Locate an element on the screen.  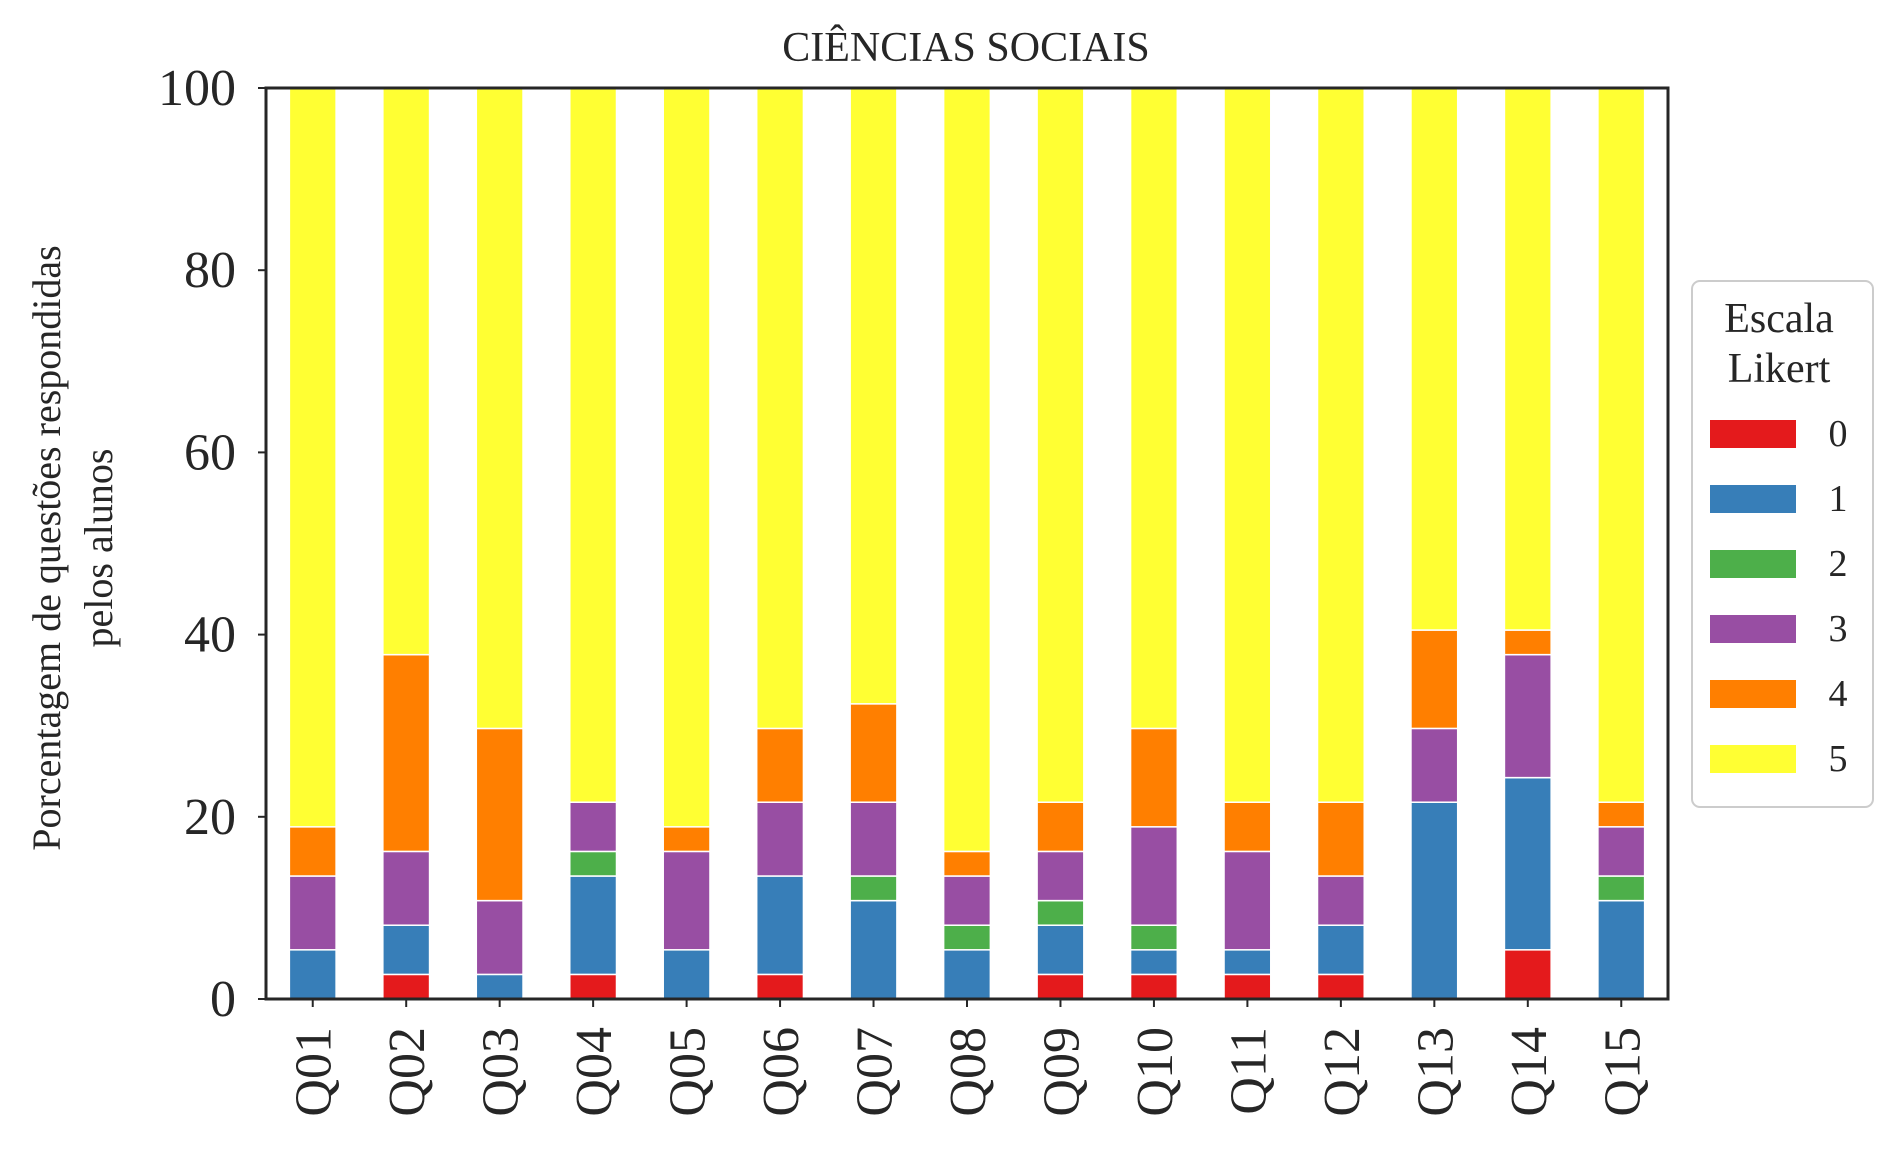
x-tick-label-q07: Q07 is located at coordinates (875, 1072).